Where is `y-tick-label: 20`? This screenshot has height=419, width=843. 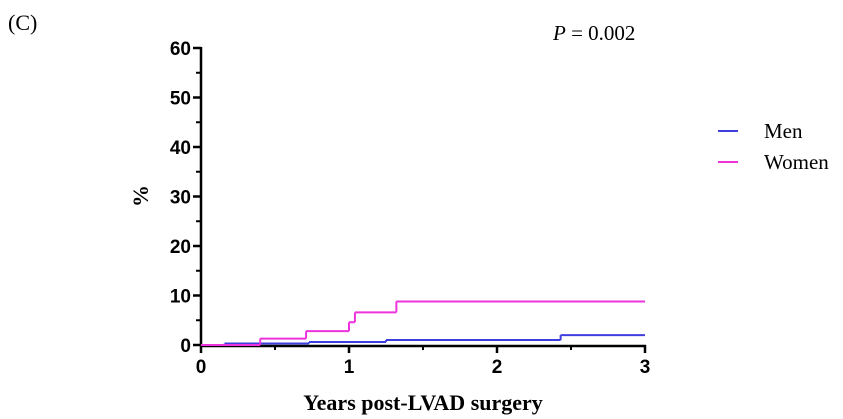 y-tick-label: 20 is located at coordinates (180, 247).